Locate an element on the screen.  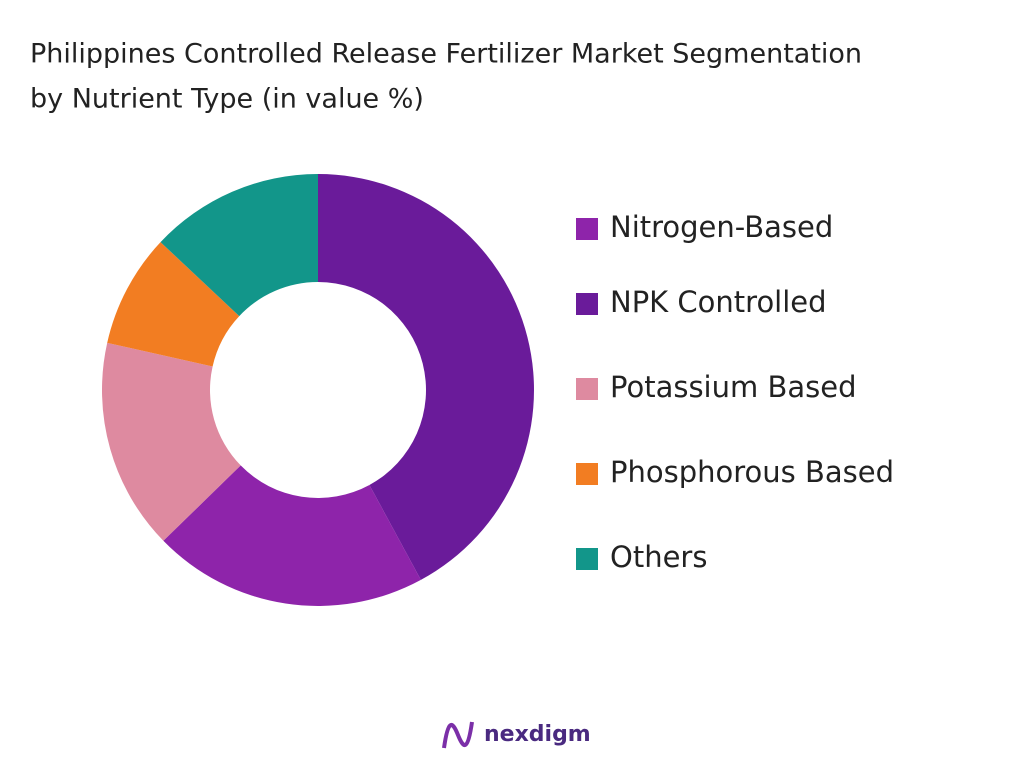
legend-label: NPK Controlled is located at coordinates (718, 302).